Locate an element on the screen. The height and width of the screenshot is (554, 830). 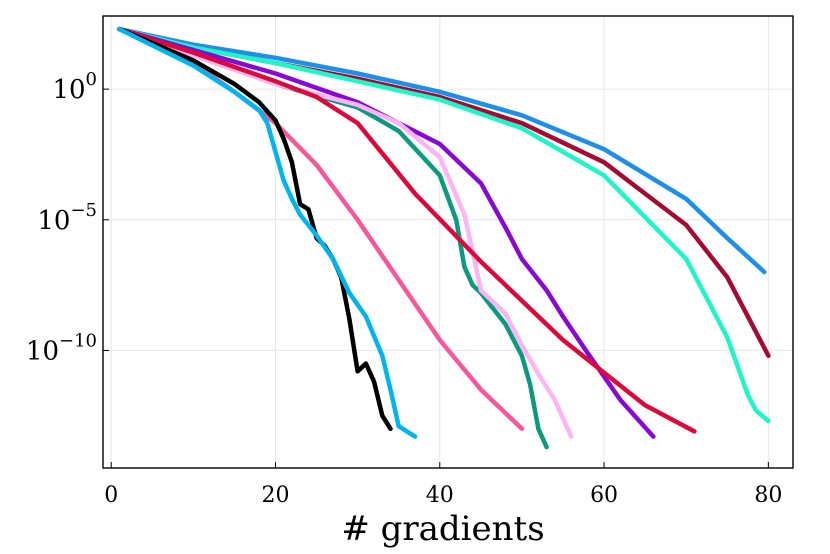
x-tick-label: 0 is located at coordinates (111, 495).